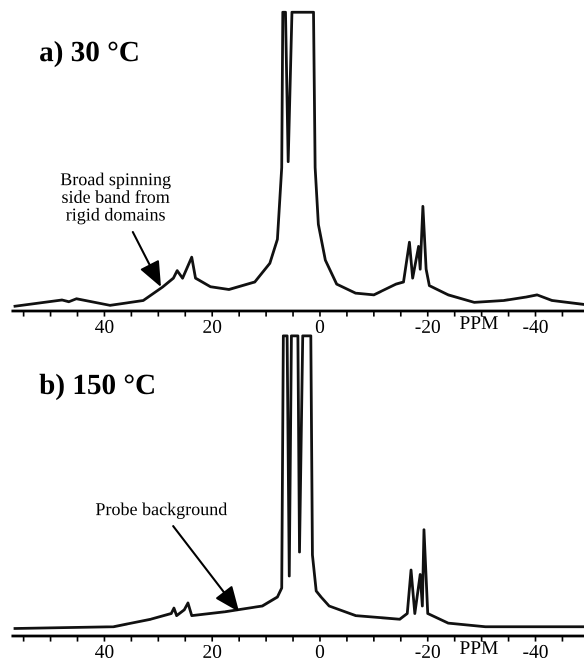 The width and height of the screenshot is (584, 661). I want to click on annotation: Broad spinning side band from rigid domains, so click(115, 198).